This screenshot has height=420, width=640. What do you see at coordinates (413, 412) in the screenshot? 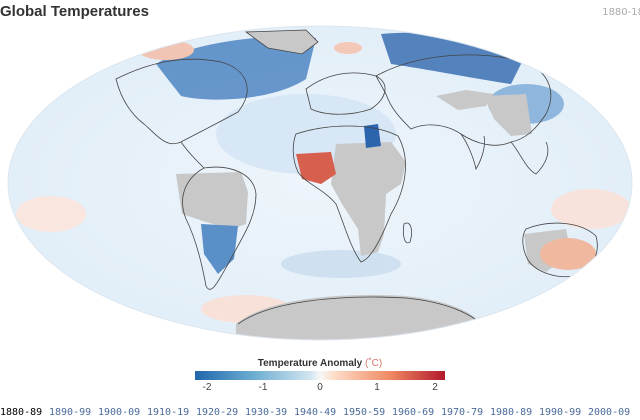
I see `decade-1960-69: 1960-69` at bounding box center [413, 412].